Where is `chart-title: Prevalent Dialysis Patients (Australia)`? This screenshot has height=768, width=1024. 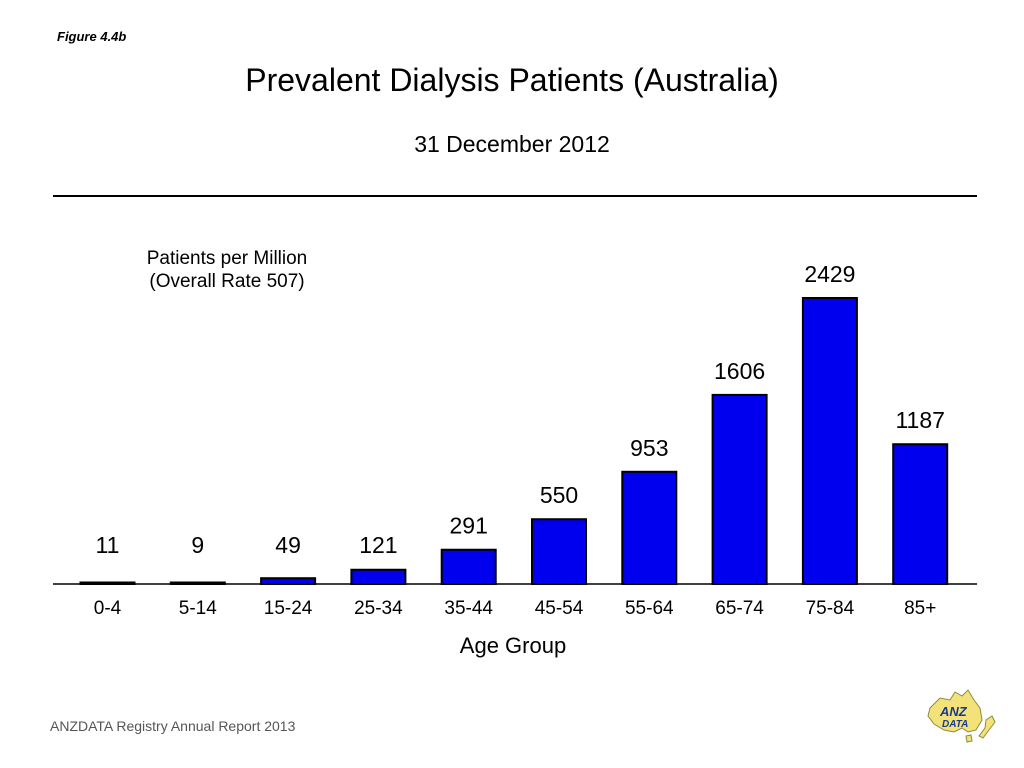
chart-title: Prevalent Dialysis Patients (Australia) is located at coordinates (512, 80).